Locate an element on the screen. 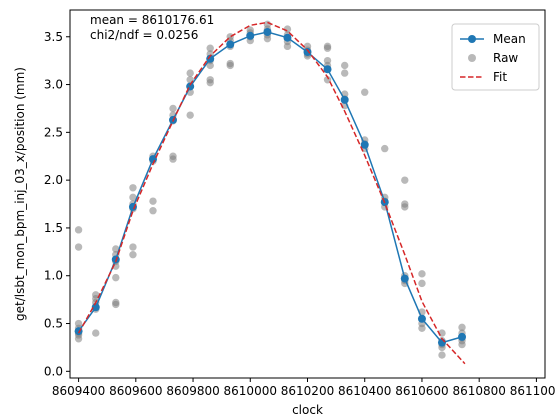  legend-mean-marker is located at coordinates (472, 39).